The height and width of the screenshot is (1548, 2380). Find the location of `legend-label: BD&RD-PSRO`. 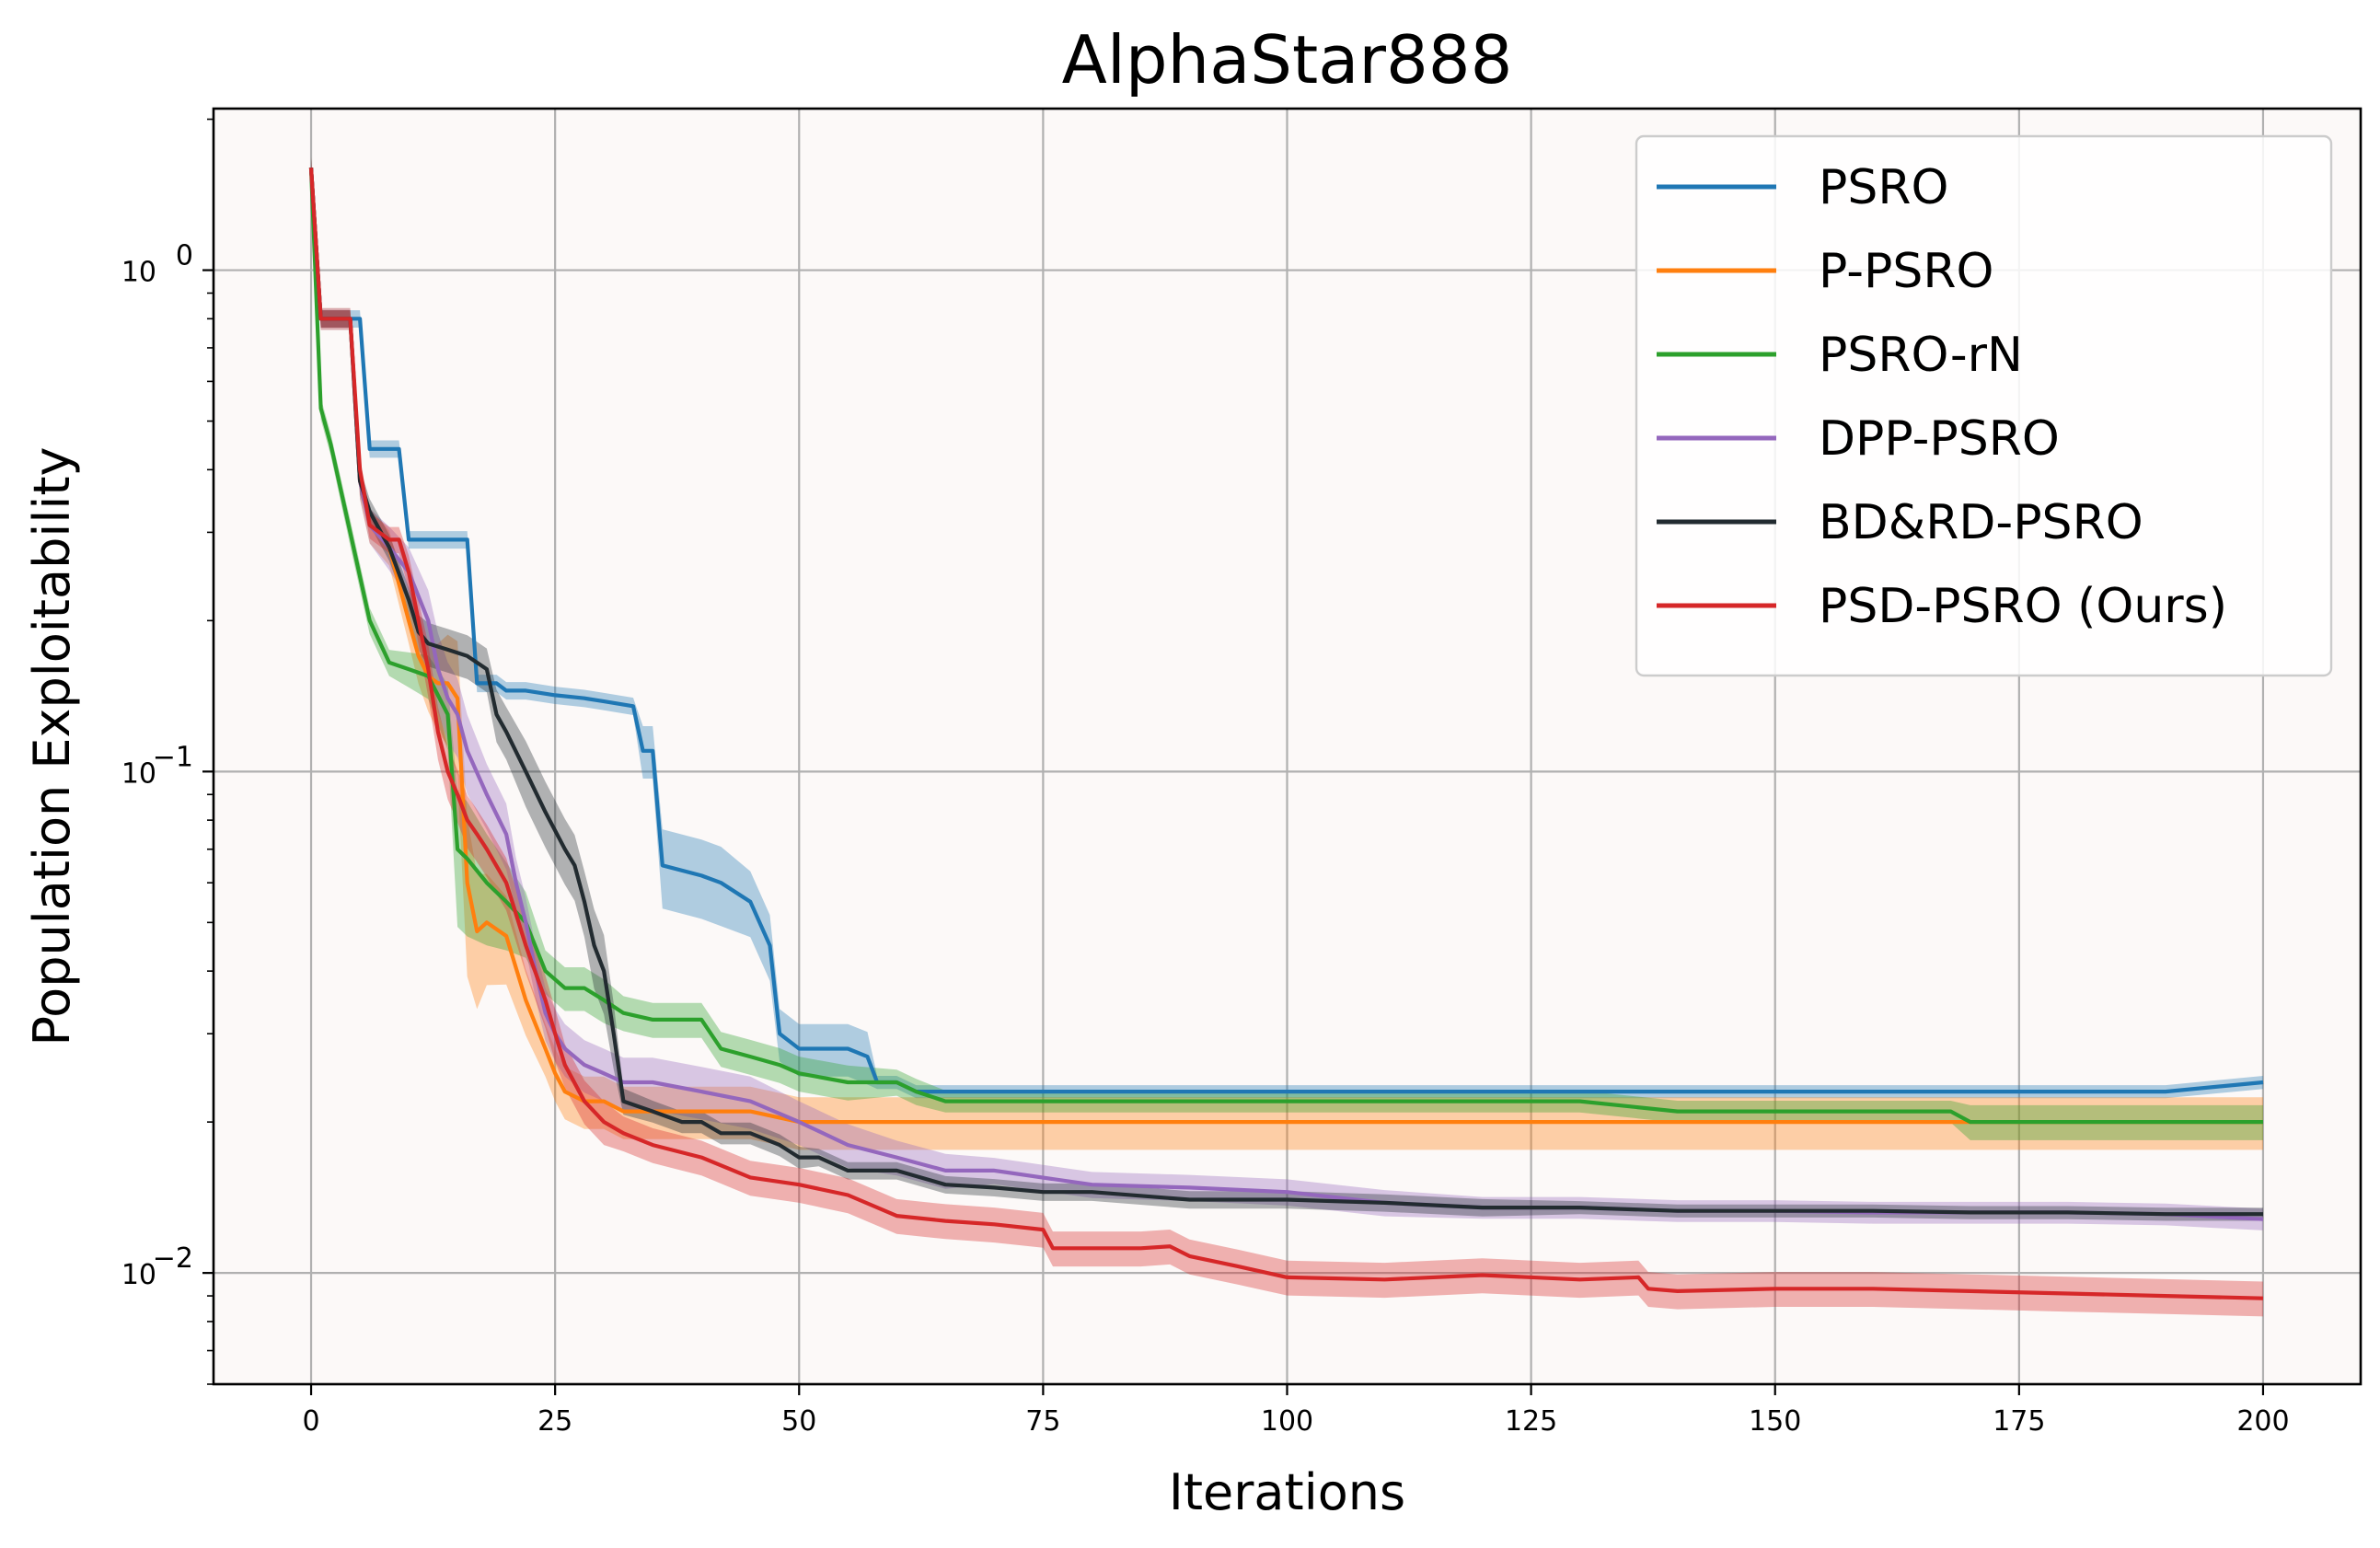

legend-label: BD&RD-PSRO is located at coordinates (1981, 522).